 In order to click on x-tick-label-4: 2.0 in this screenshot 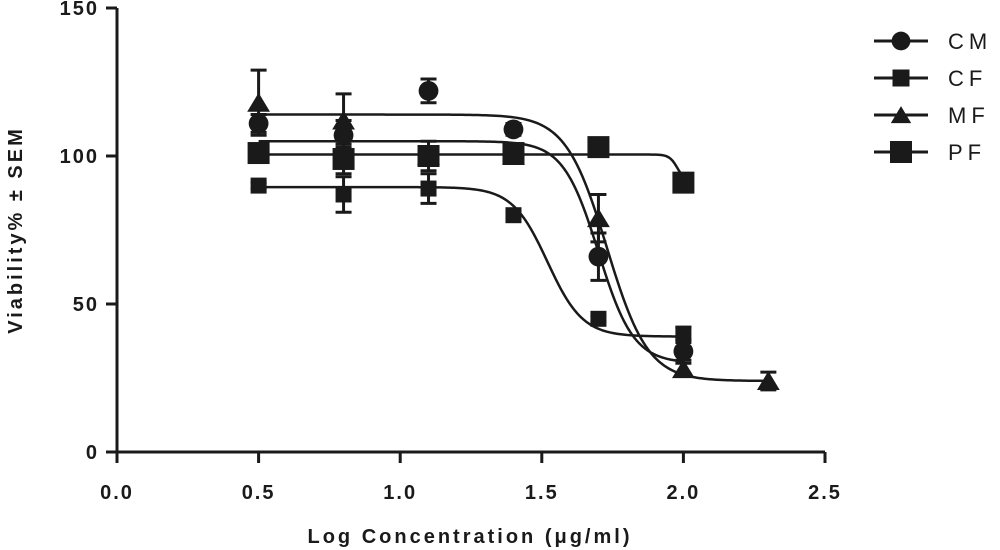, I will do `click(683, 493)`.